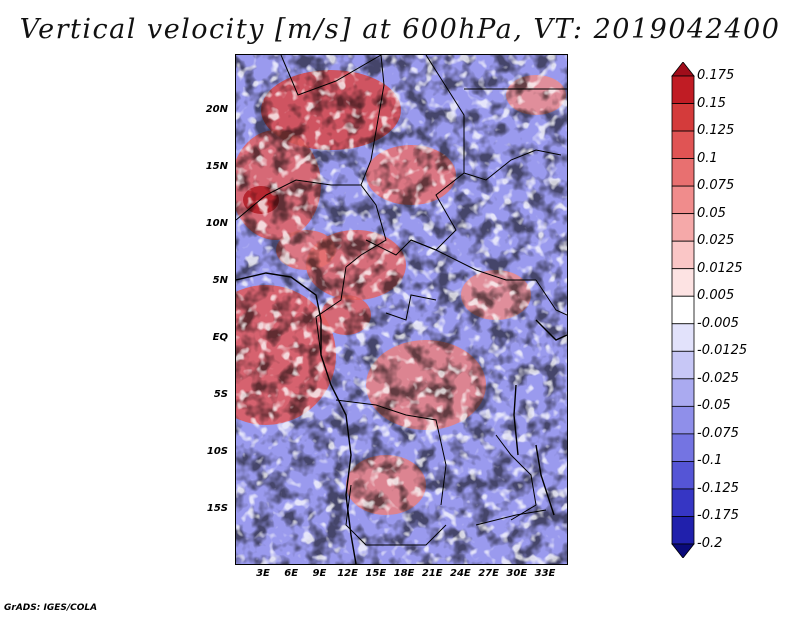 The width and height of the screenshot is (800, 618). Describe the element at coordinates (718, 323) in the screenshot. I see `colorbar-level-label: -0.005` at that location.